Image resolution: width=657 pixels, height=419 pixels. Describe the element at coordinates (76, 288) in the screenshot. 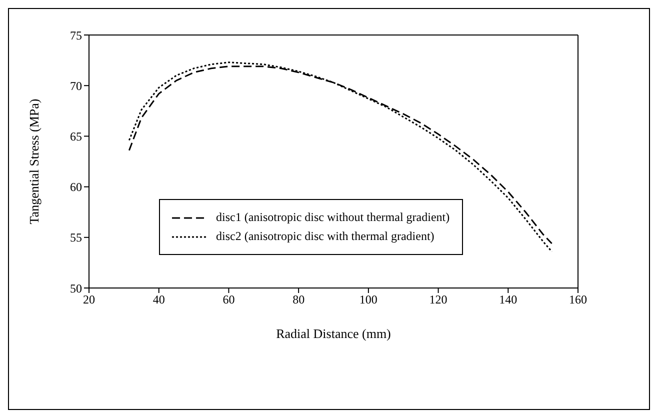

I see `y-tick-label: 50` at that location.